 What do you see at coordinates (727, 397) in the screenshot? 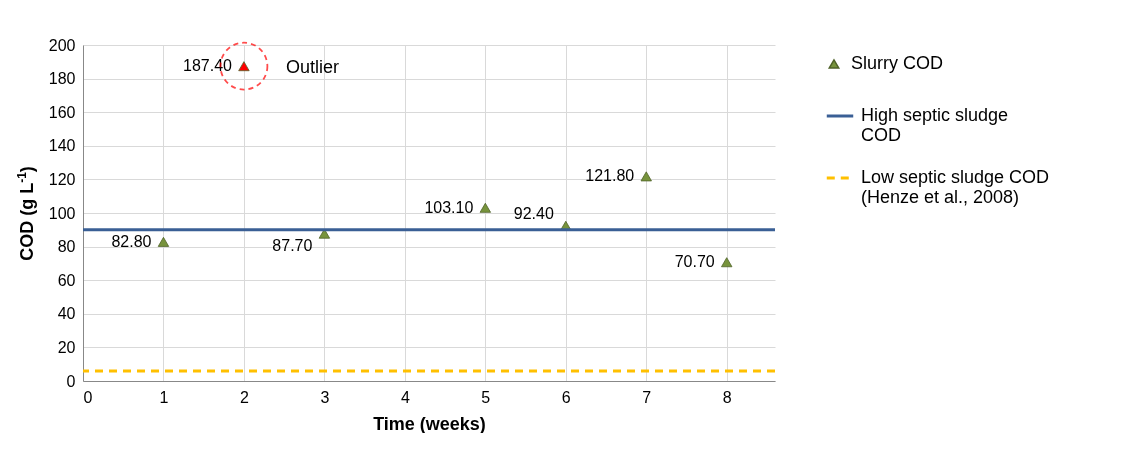
I see `x-tick-label: 8` at bounding box center [727, 397].